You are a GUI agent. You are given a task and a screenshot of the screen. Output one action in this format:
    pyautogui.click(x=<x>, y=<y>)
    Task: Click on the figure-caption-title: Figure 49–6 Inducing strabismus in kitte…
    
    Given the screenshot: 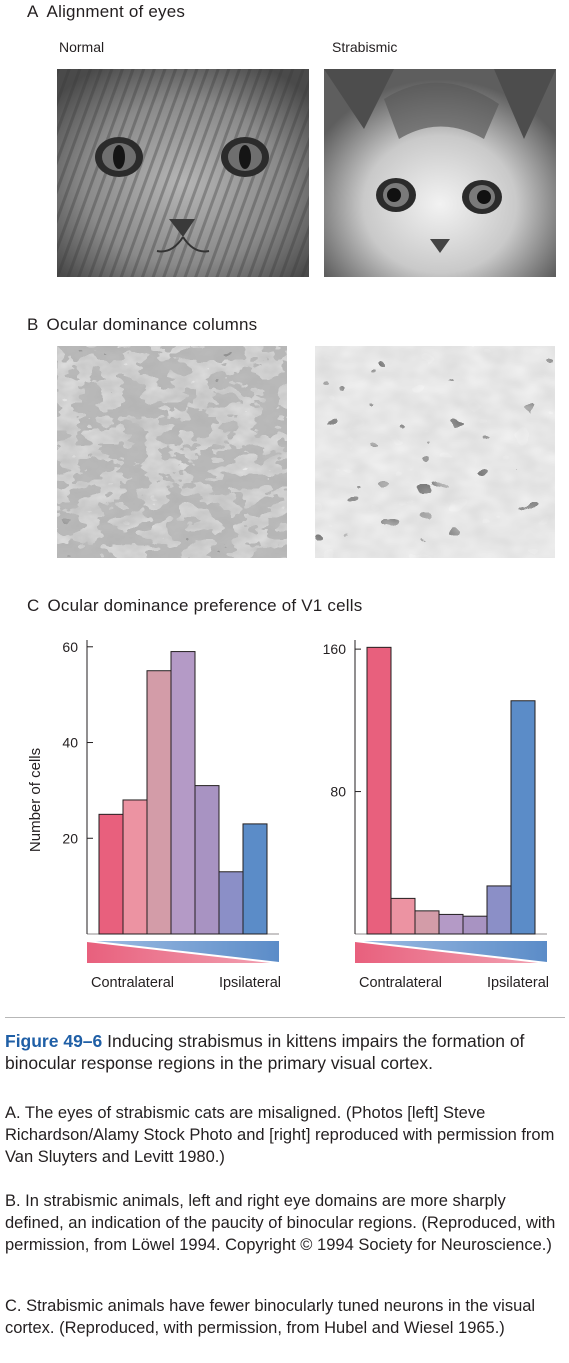 What is the action you would take?
    pyautogui.click(x=285, y=1052)
    